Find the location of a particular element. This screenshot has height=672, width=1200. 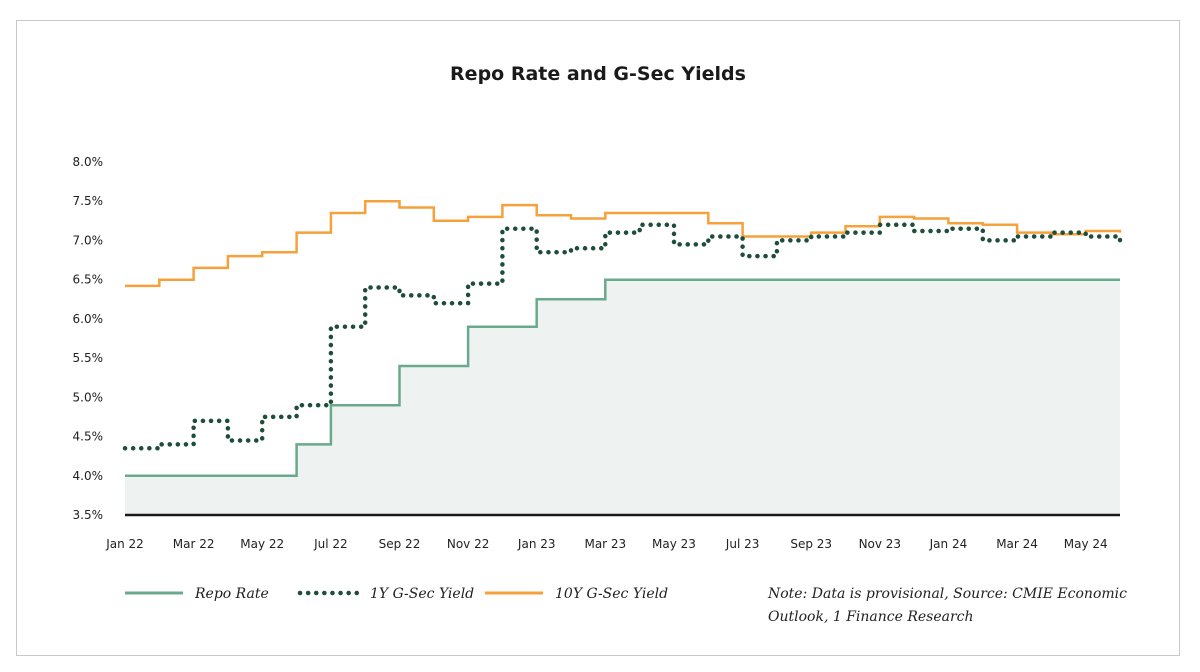

x-tick-label: Sep 22 is located at coordinates (400, 544).